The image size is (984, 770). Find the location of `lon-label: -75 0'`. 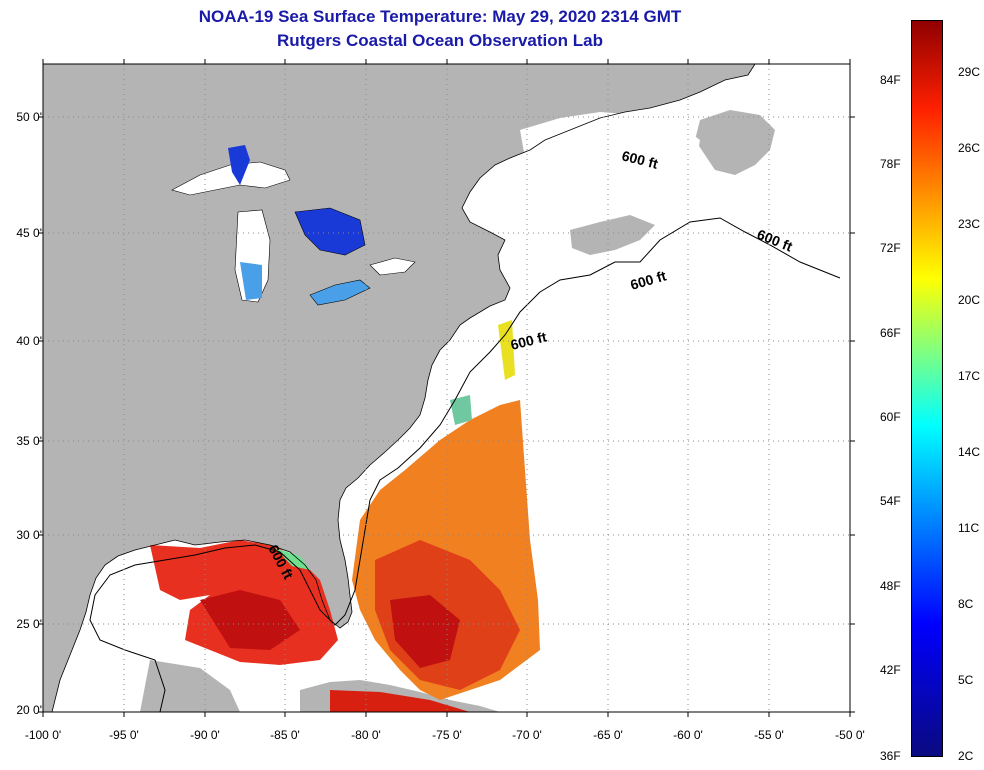

lon-label: -75 0' is located at coordinates (447, 735).